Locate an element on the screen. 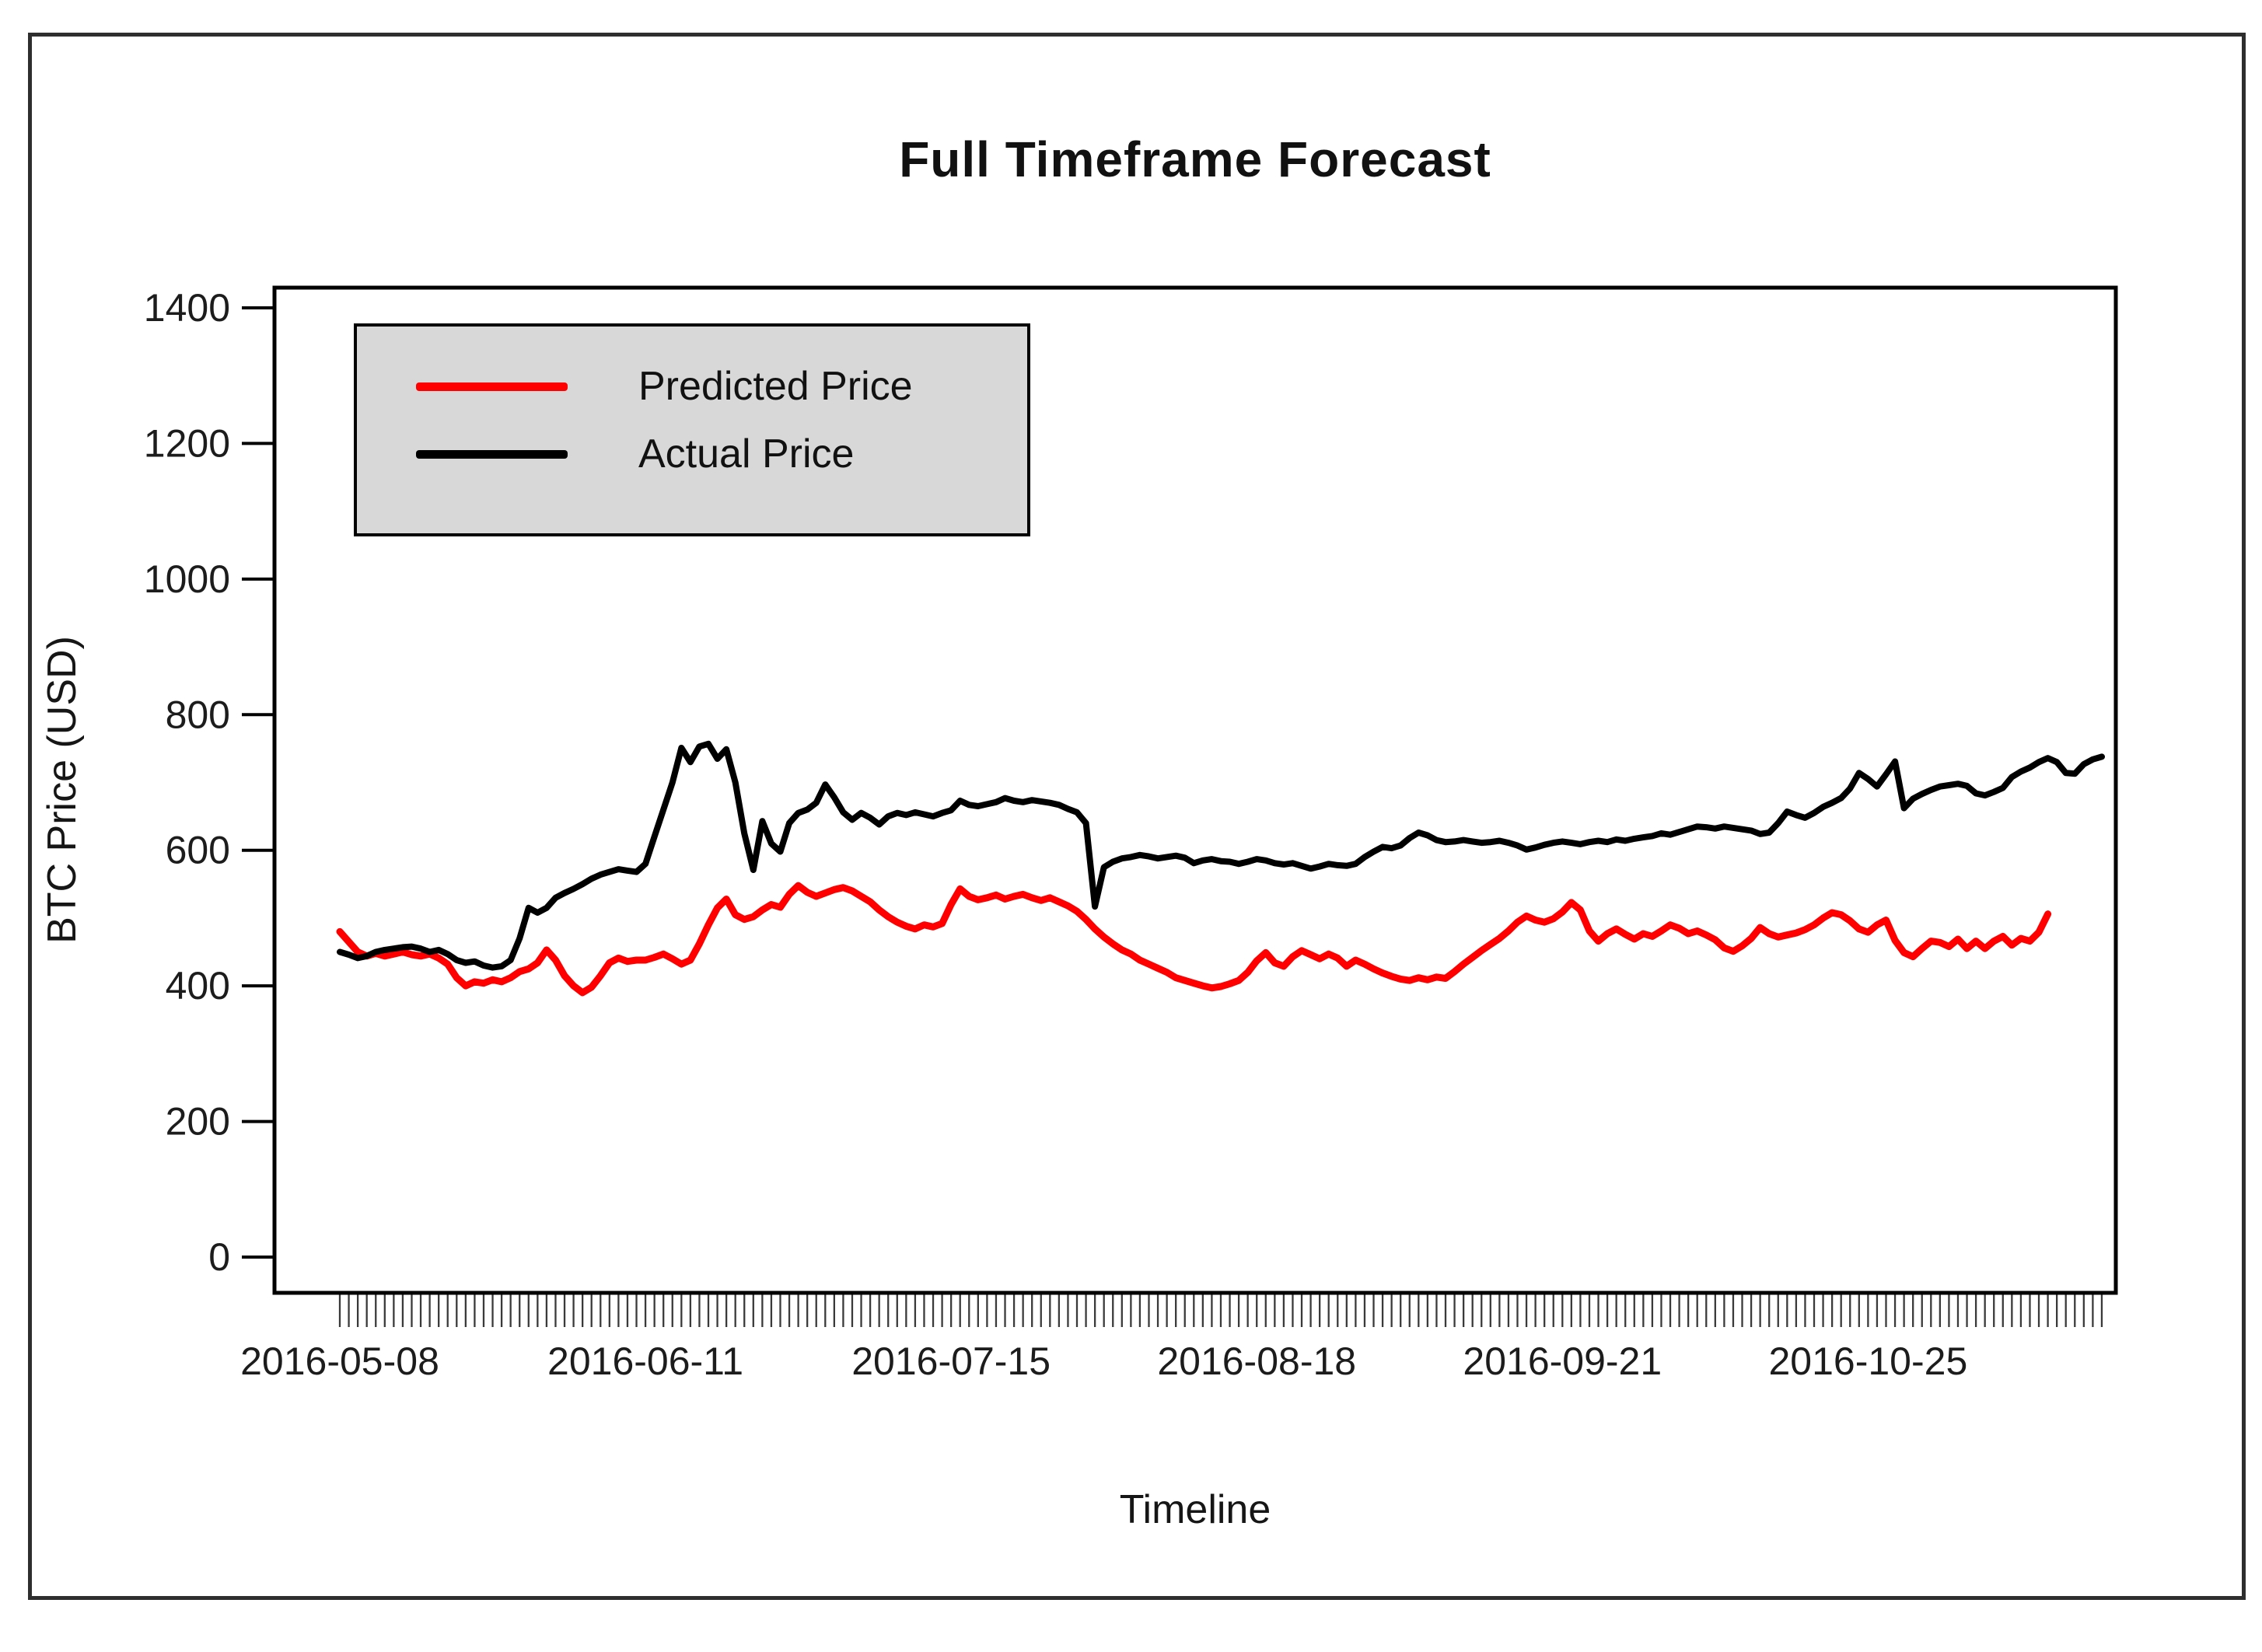 Image resolution: width=2262 pixels, height=1652 pixels. x-axis-tick-label: 2016-10-25 is located at coordinates (1867, 1361).